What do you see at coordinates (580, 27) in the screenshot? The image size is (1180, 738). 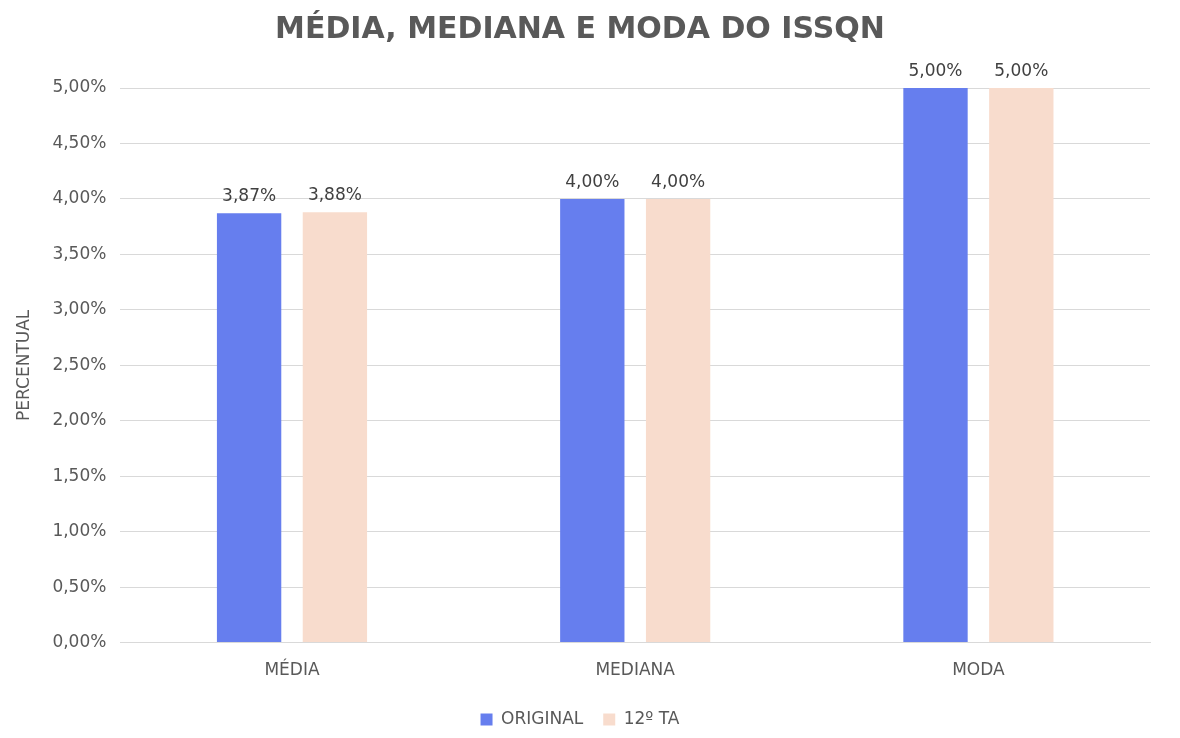 I see `chart-title: MÉDIA, MEDIANA E MODA DO ISSQN` at bounding box center [580, 27].